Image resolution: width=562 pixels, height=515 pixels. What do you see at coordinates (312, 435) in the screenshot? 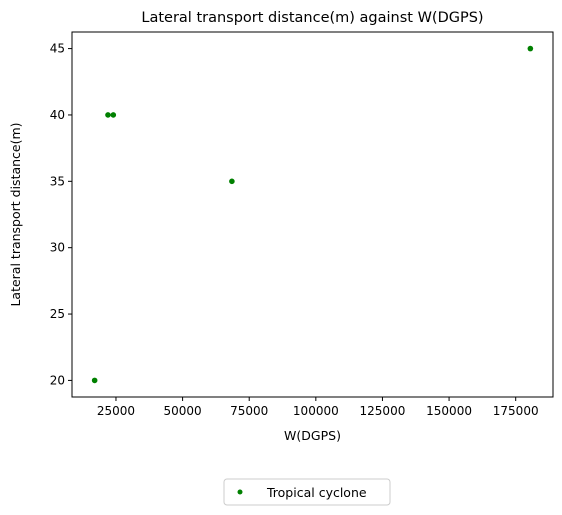
I see `x-axis-label: W(DGPS)` at bounding box center [312, 435].